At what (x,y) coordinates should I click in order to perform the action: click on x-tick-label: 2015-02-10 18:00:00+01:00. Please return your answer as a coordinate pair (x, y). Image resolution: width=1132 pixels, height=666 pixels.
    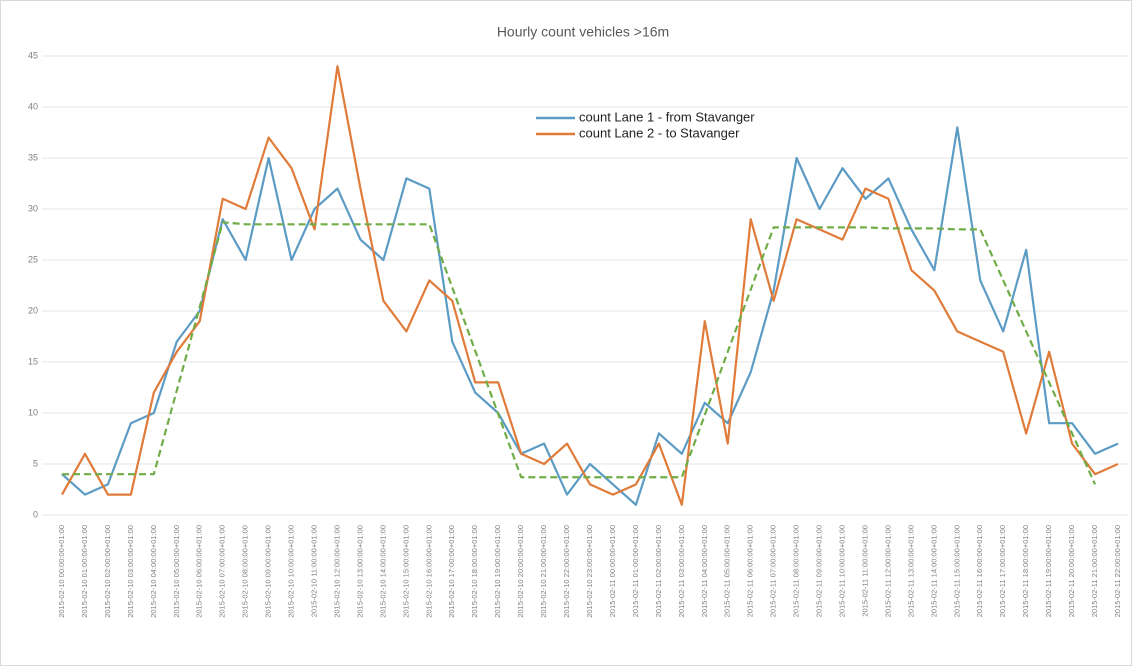
    Looking at the image, I should click on (474, 571).